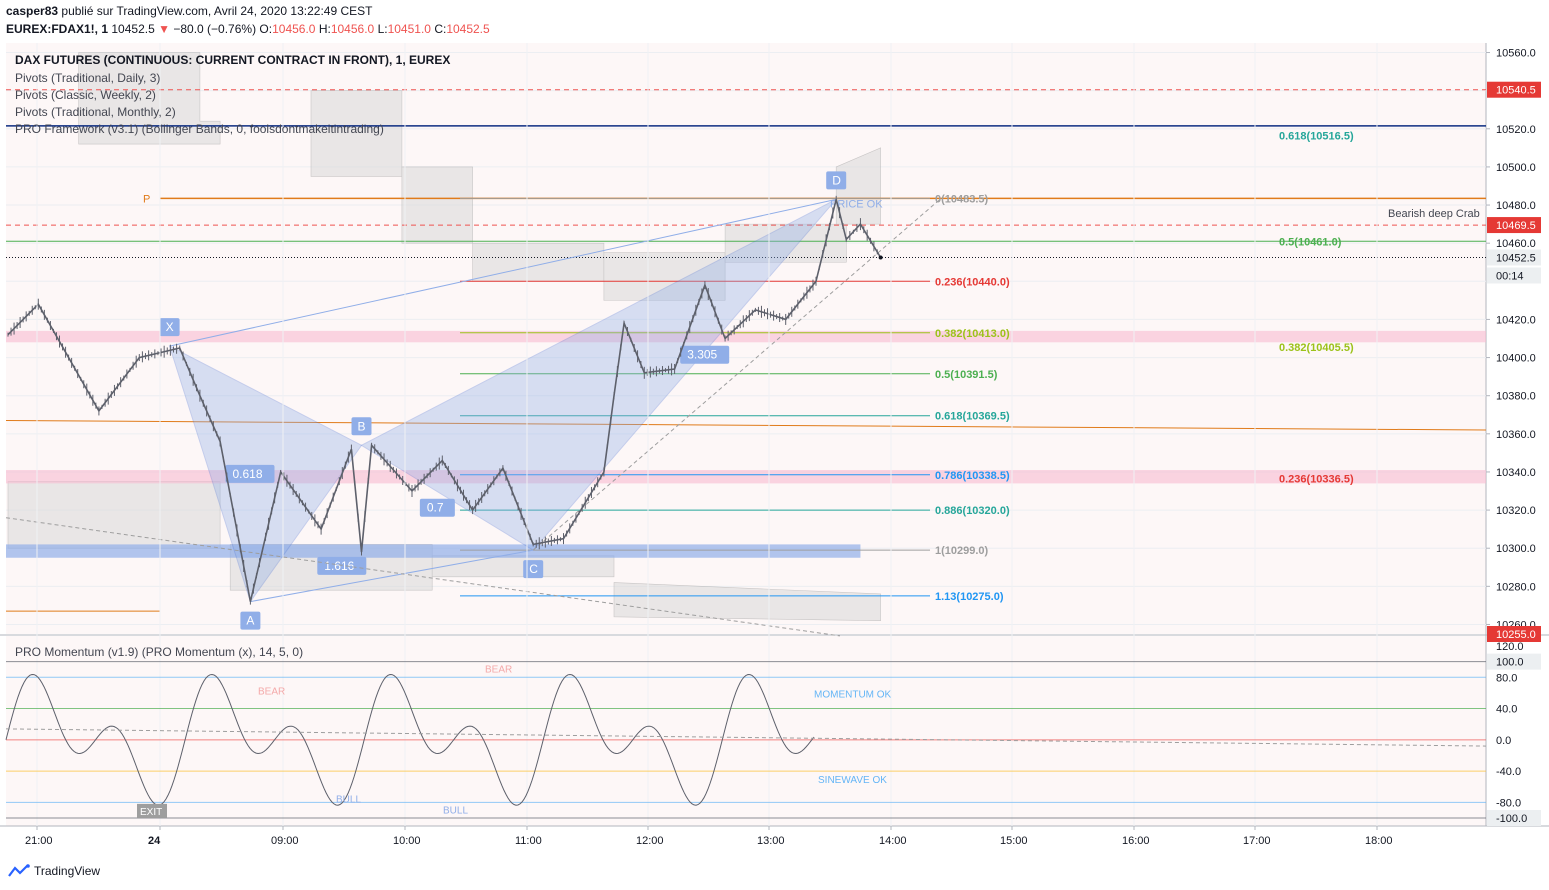  I want to click on harmonic-point-label-C: C, so click(533, 569).